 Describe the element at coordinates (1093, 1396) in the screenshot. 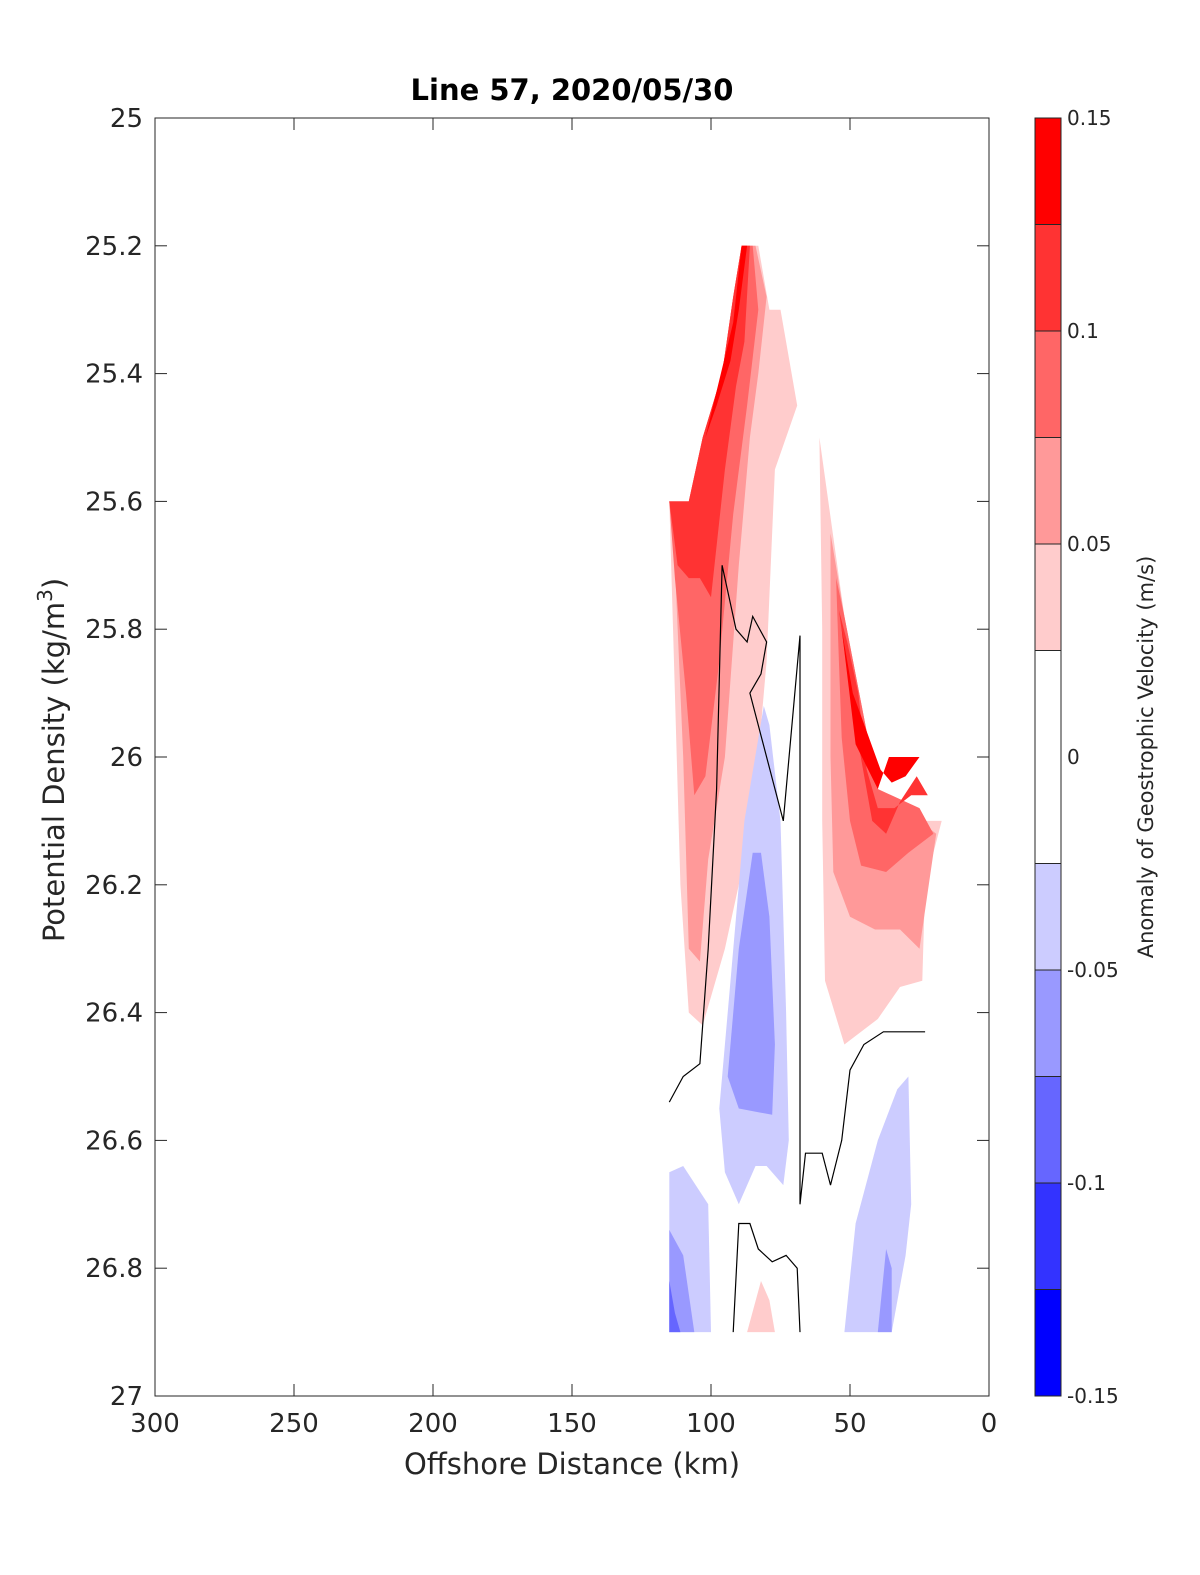

I see `colorbar-tick-label: -0.15` at that location.